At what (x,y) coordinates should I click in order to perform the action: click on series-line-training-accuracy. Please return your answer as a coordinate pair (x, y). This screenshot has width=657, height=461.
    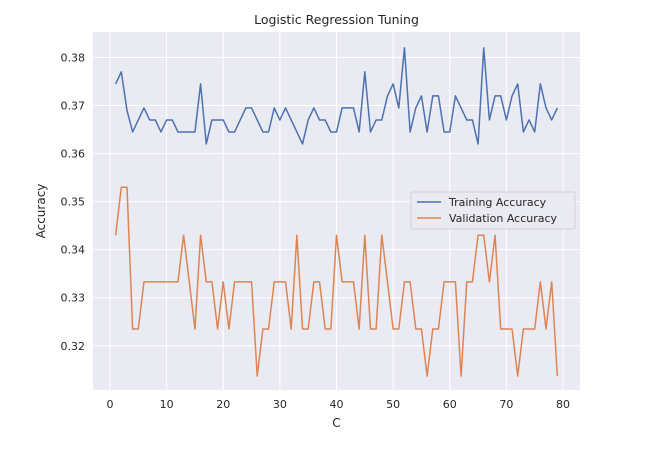
    Looking at the image, I should click on (336, 96).